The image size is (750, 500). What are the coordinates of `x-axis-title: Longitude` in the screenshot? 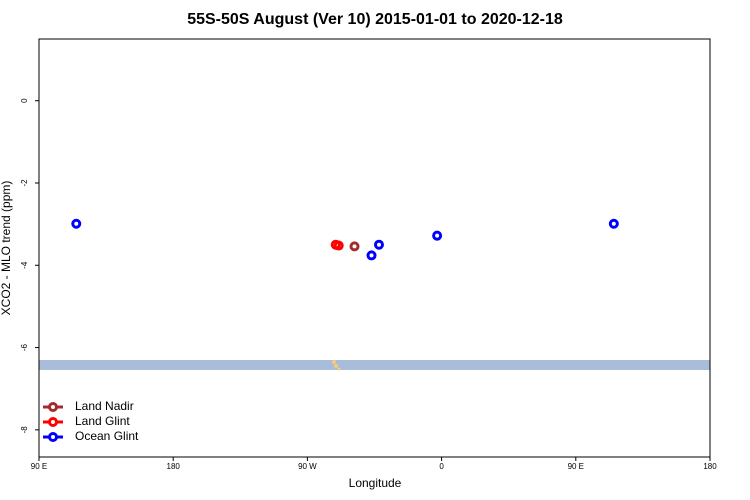 It's located at (375, 483).